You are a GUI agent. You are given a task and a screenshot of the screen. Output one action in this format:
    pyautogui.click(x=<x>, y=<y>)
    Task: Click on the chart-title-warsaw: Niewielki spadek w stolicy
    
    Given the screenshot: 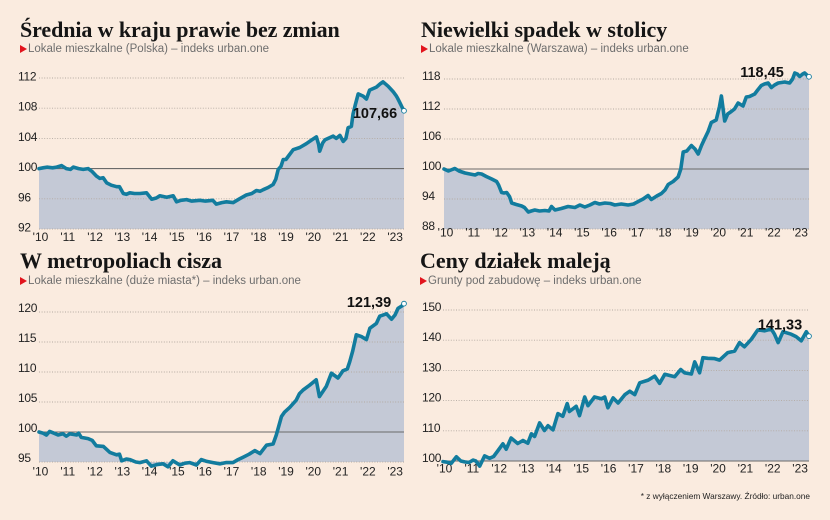 What is the action you would take?
    pyautogui.click(x=544, y=29)
    